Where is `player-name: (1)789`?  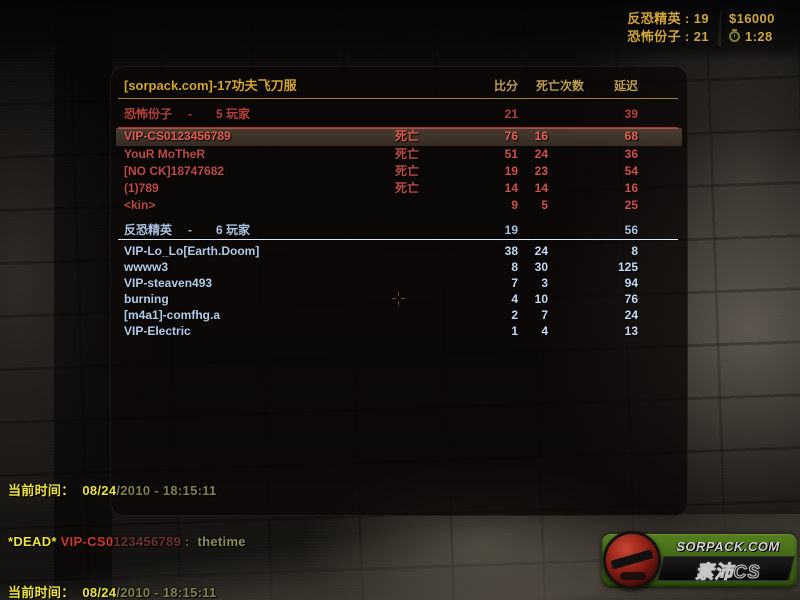
player-name: (1)789 is located at coordinates (141, 188).